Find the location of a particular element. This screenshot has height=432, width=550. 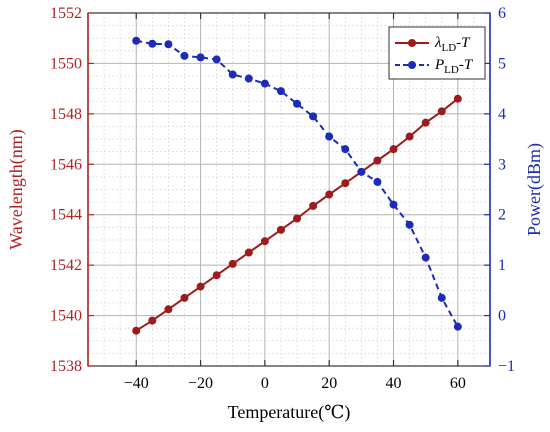

x-tick-label: 0 is located at coordinates (265, 383).